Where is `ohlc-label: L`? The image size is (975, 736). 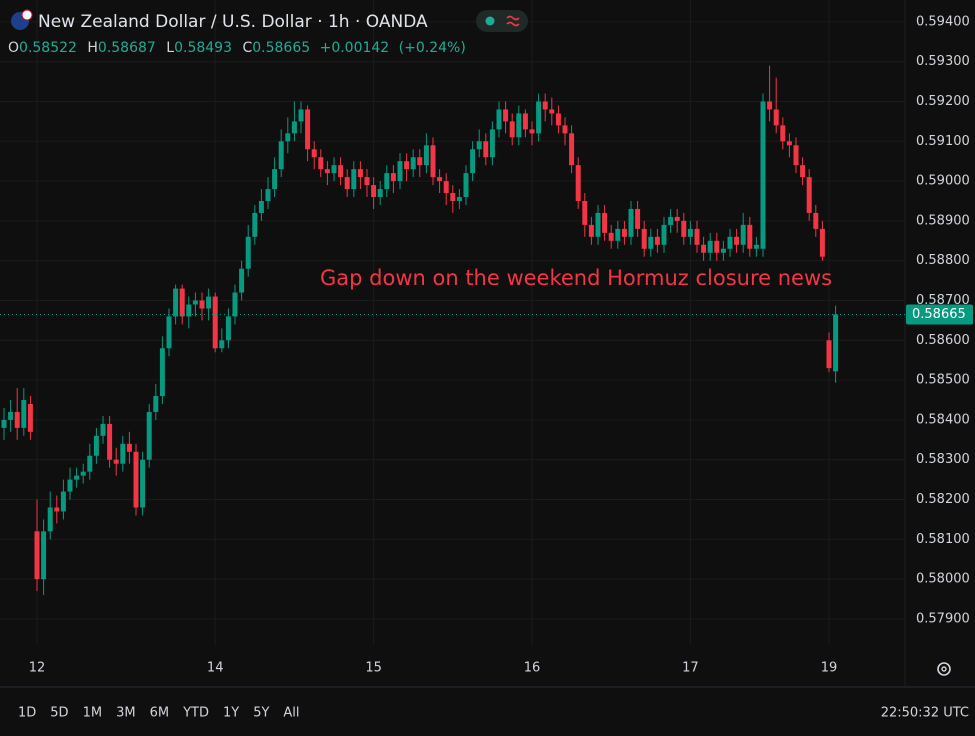
ohlc-label: L is located at coordinates (170, 48).